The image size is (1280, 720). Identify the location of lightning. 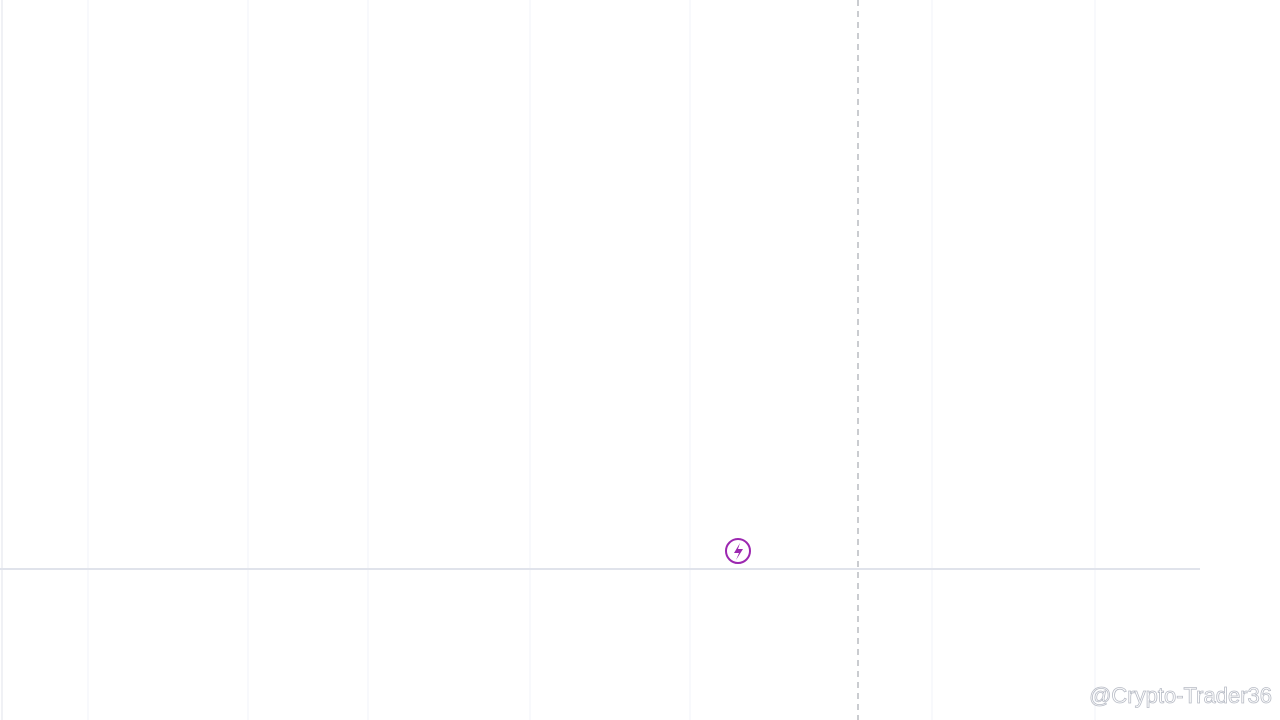
(738, 551).